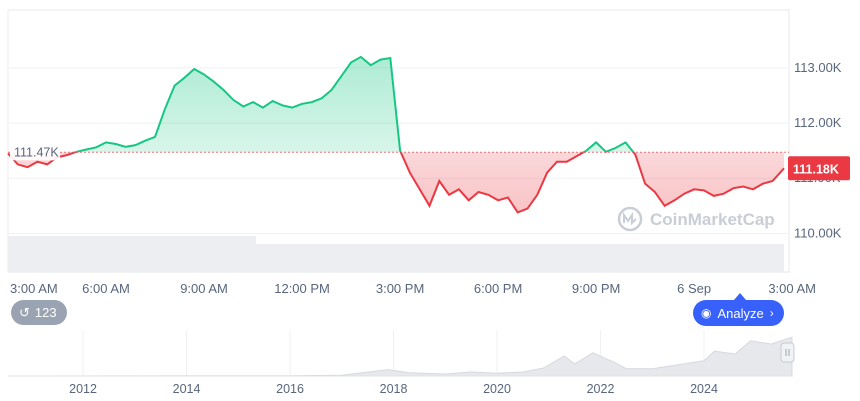 The height and width of the screenshot is (401, 860). What do you see at coordinates (302, 288) in the screenshot?
I see `x-tick-label: 12:00 PM` at bounding box center [302, 288].